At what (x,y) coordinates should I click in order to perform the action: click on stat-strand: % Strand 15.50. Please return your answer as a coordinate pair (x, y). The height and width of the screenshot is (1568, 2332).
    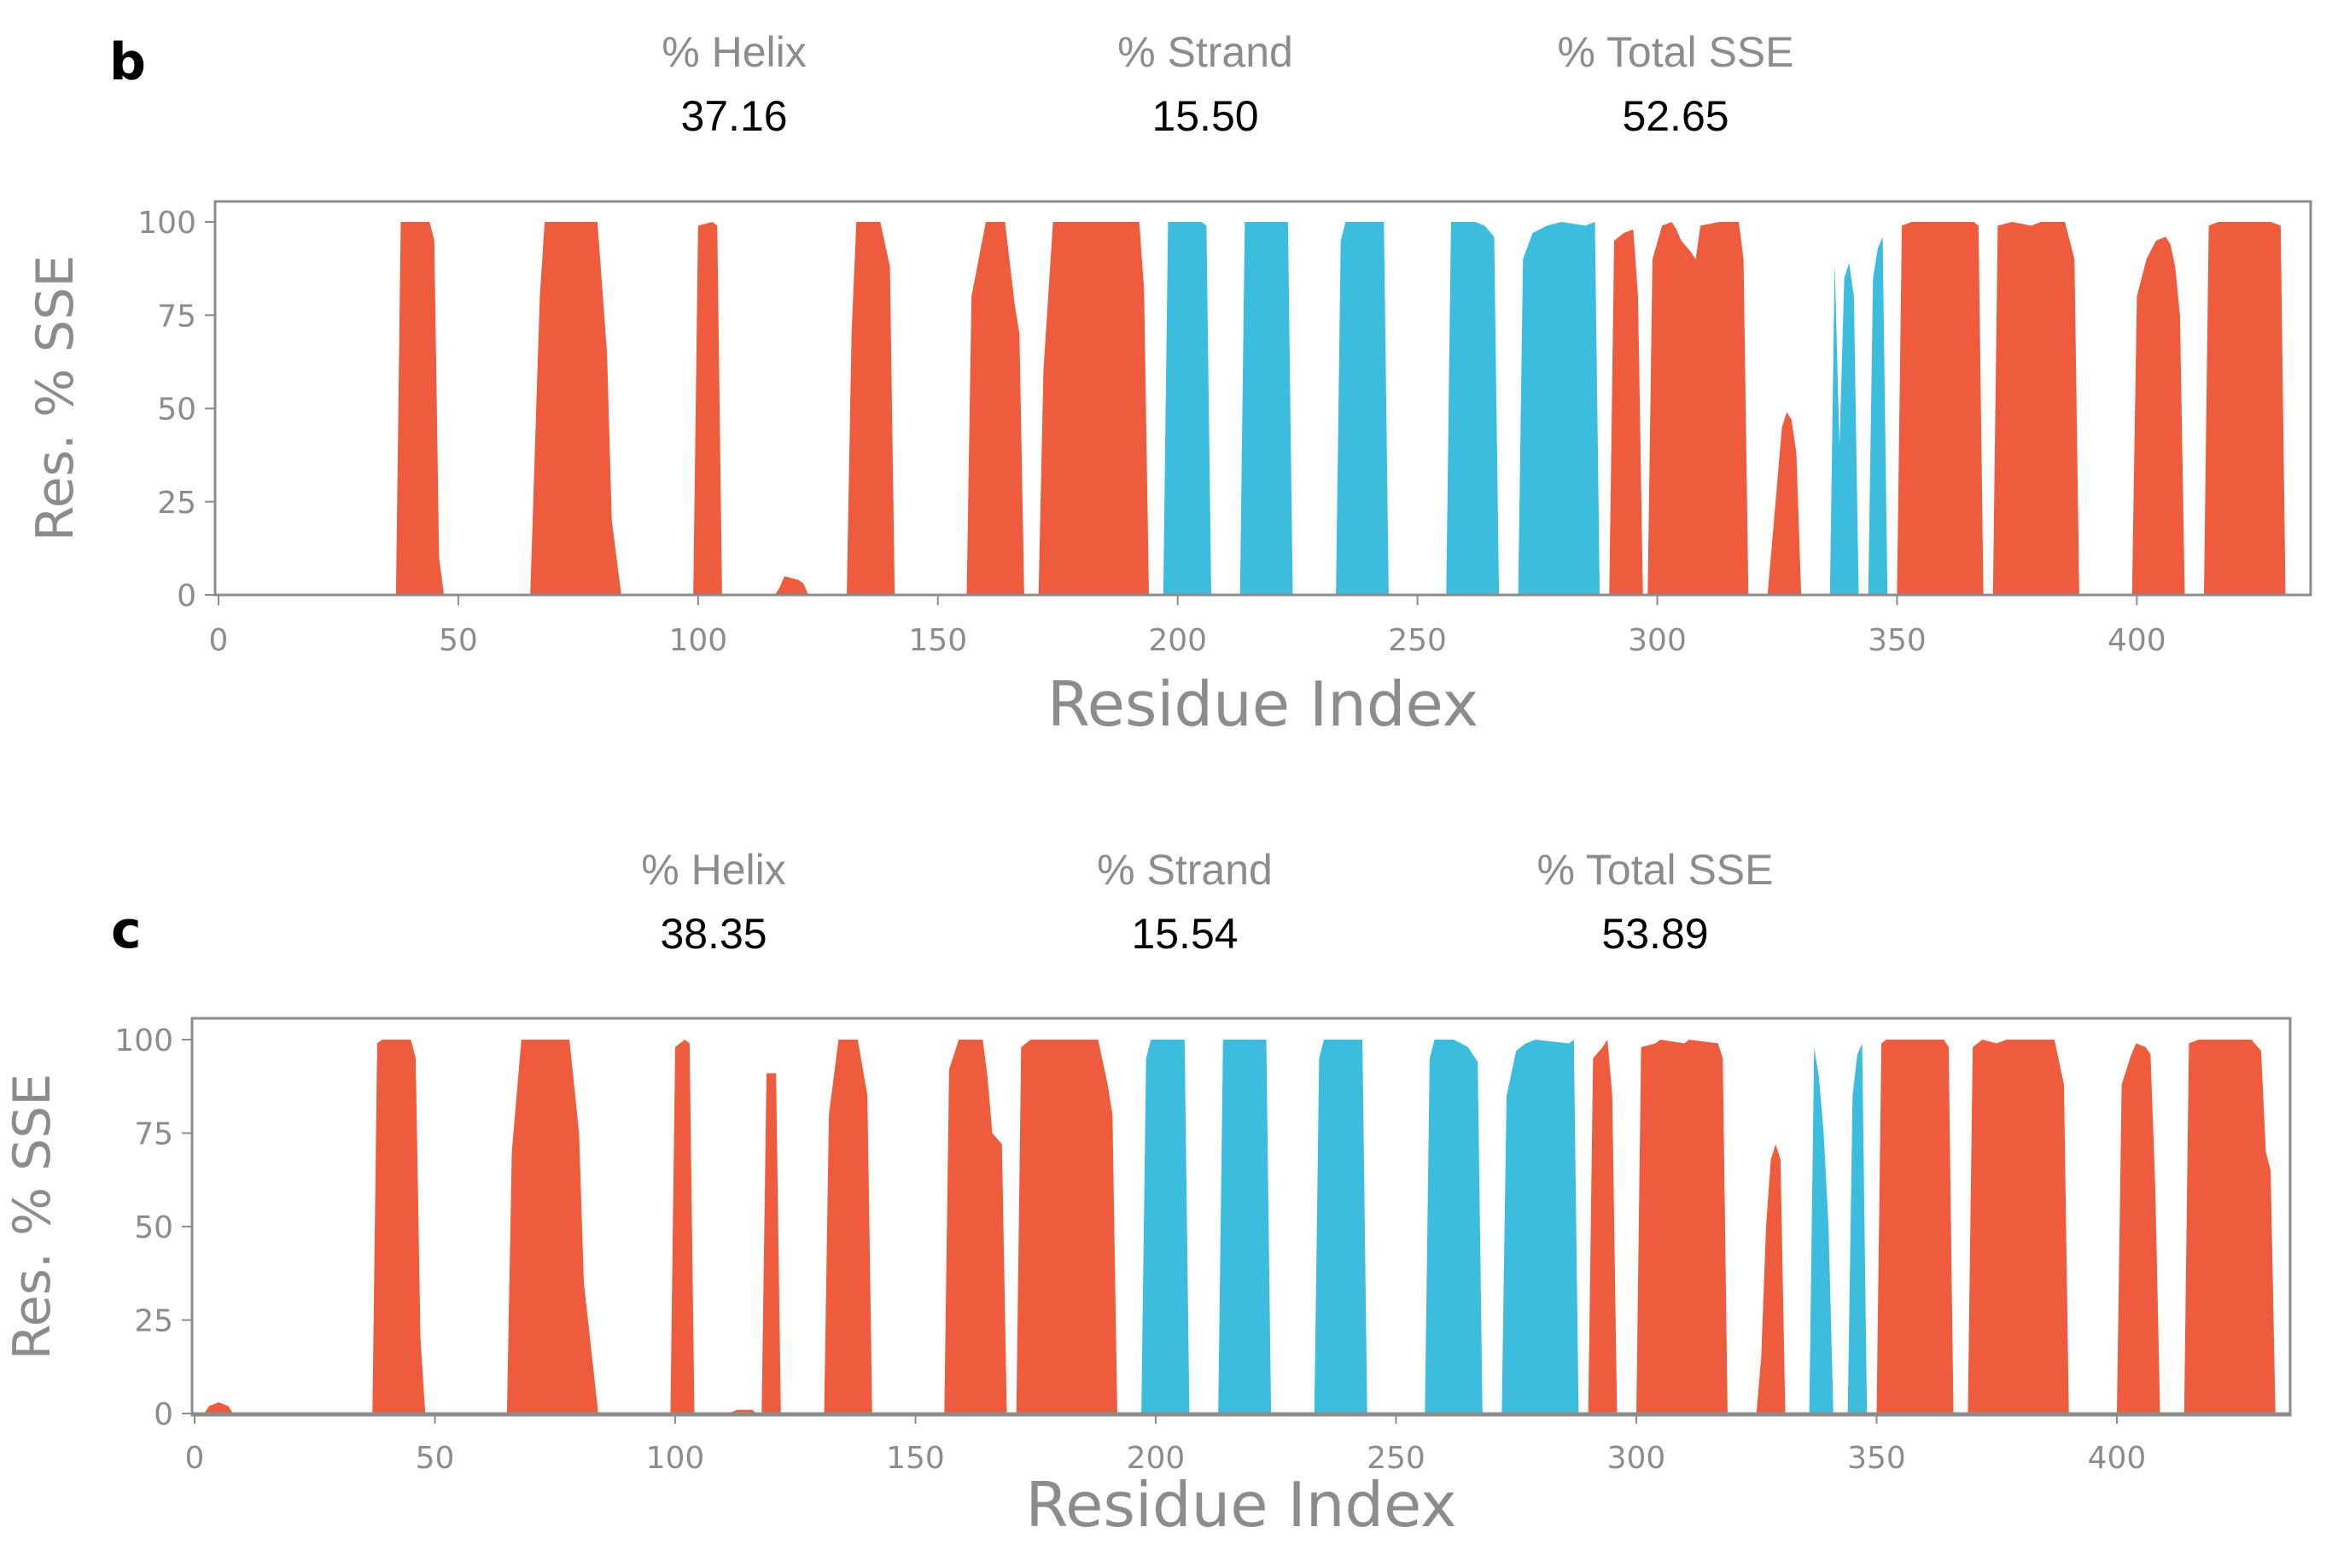
    Looking at the image, I should click on (1205, 84).